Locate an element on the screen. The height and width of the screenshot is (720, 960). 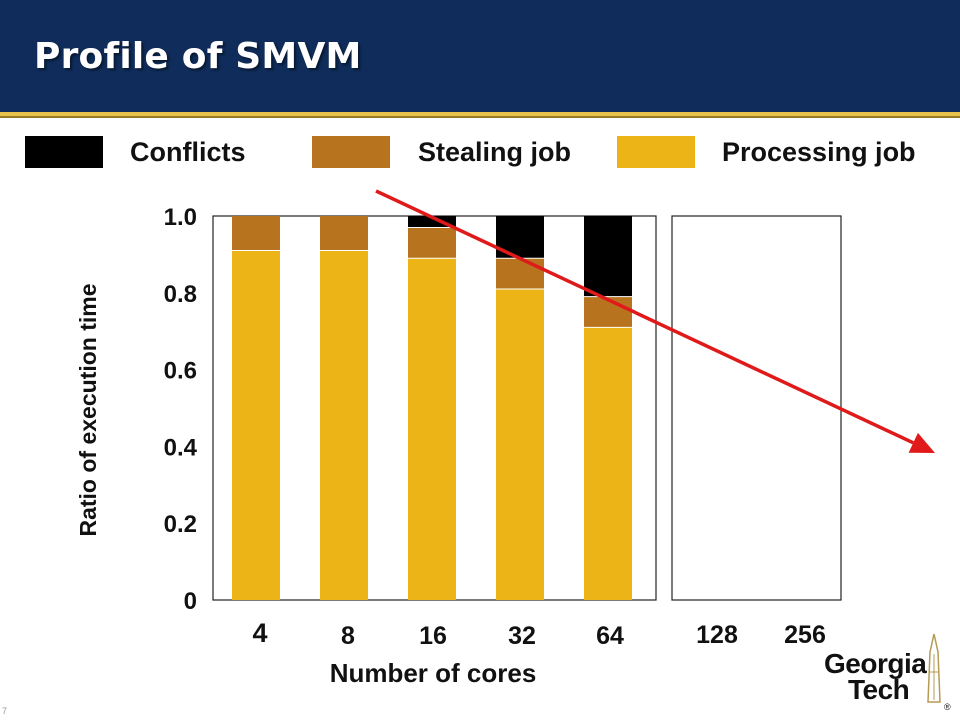
bar-8-stealing-job is located at coordinates (344, 233).